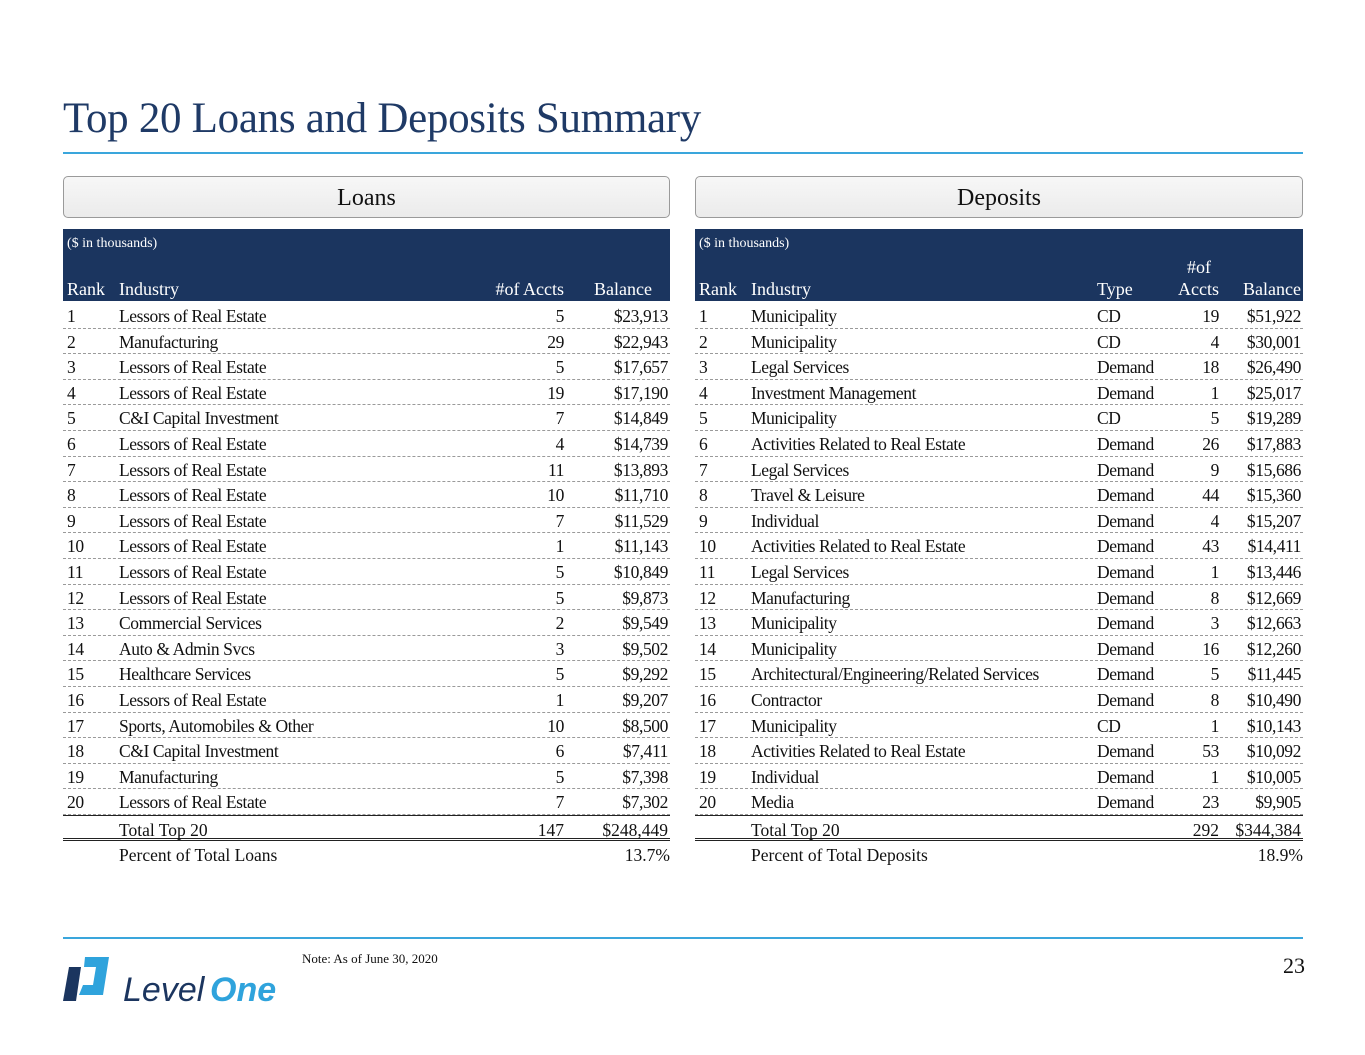 The height and width of the screenshot is (1055, 1365). Describe the element at coordinates (707, 776) in the screenshot. I see `cell-rank: 19` at that location.